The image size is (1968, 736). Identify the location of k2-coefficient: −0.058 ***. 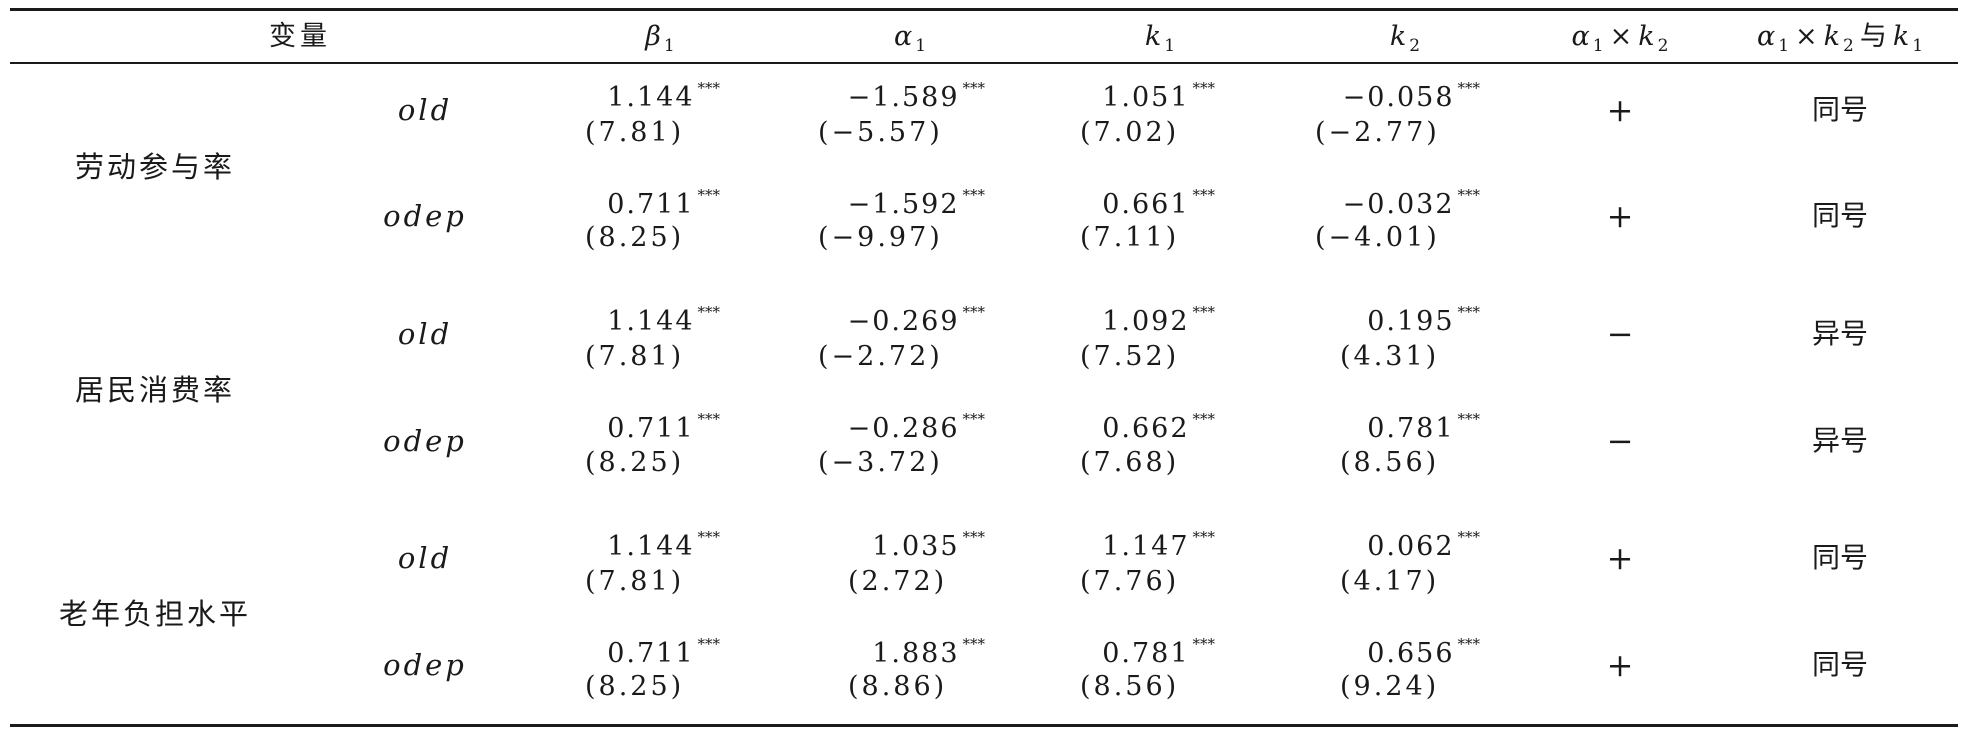
(1411, 96).